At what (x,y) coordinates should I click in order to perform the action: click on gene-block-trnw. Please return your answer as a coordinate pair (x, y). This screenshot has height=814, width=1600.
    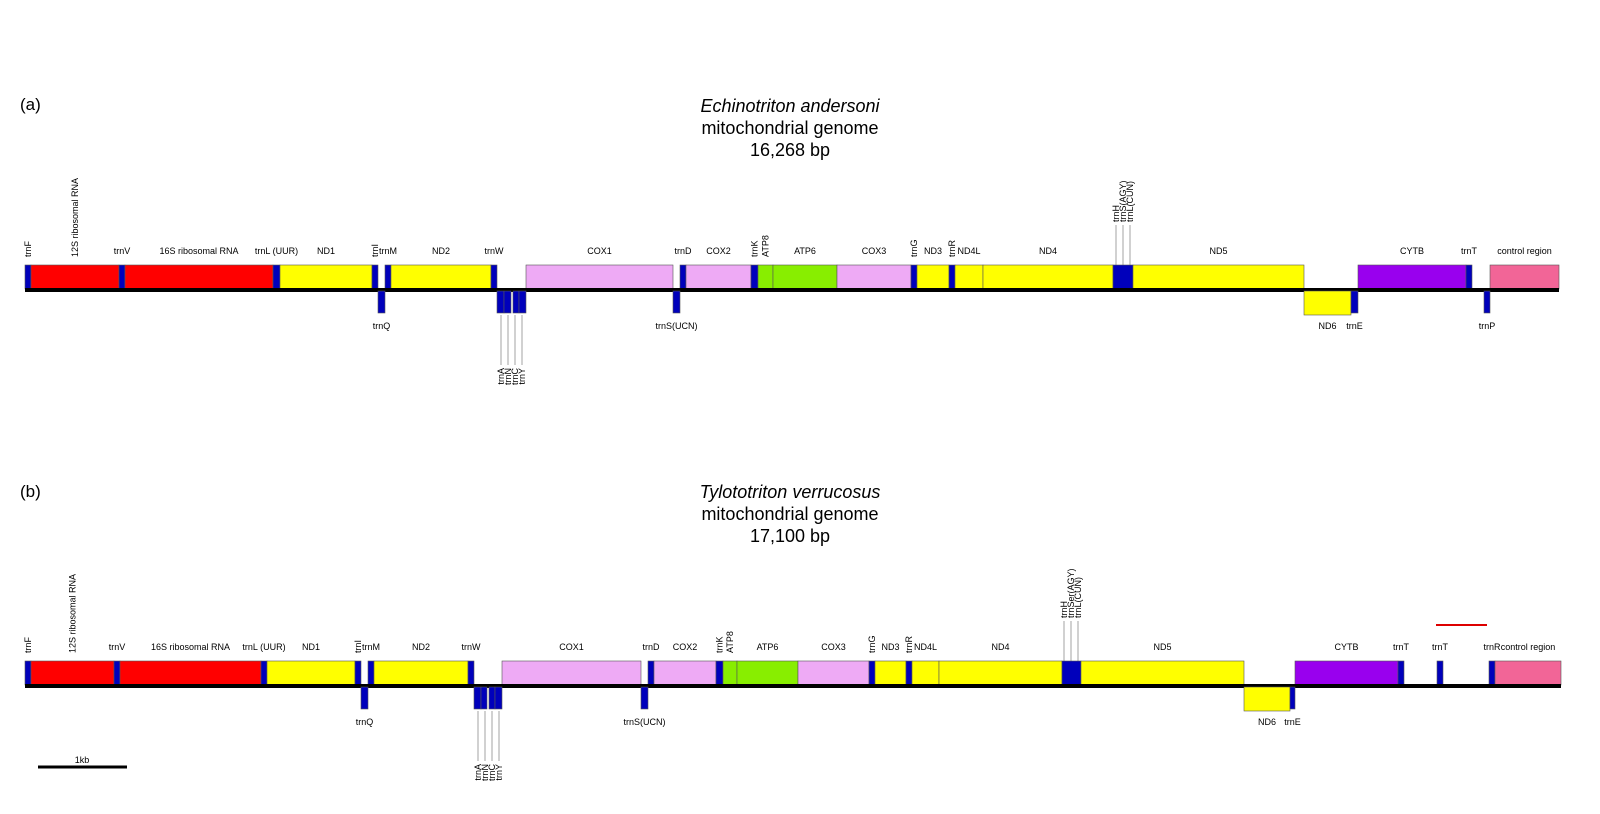
    Looking at the image, I should click on (494, 277).